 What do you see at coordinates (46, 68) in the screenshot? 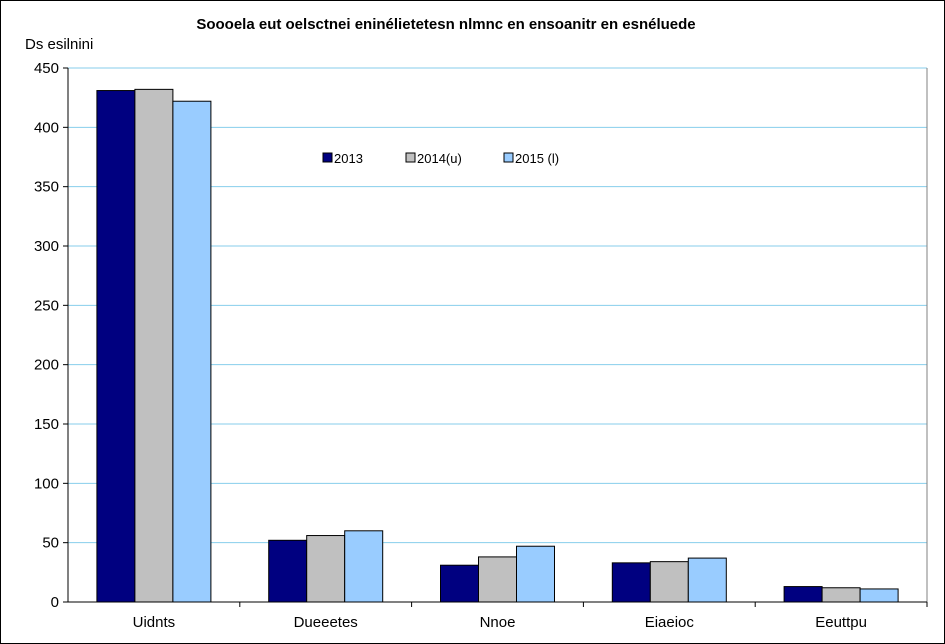
I see `y-tick-label: 450` at bounding box center [46, 68].